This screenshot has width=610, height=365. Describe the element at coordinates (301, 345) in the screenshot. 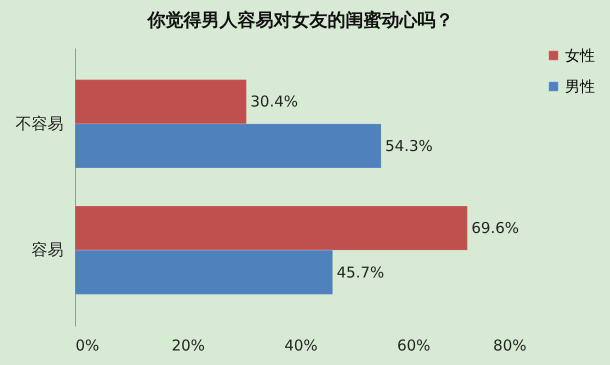

I see `x-tick-label: 40%` at that location.